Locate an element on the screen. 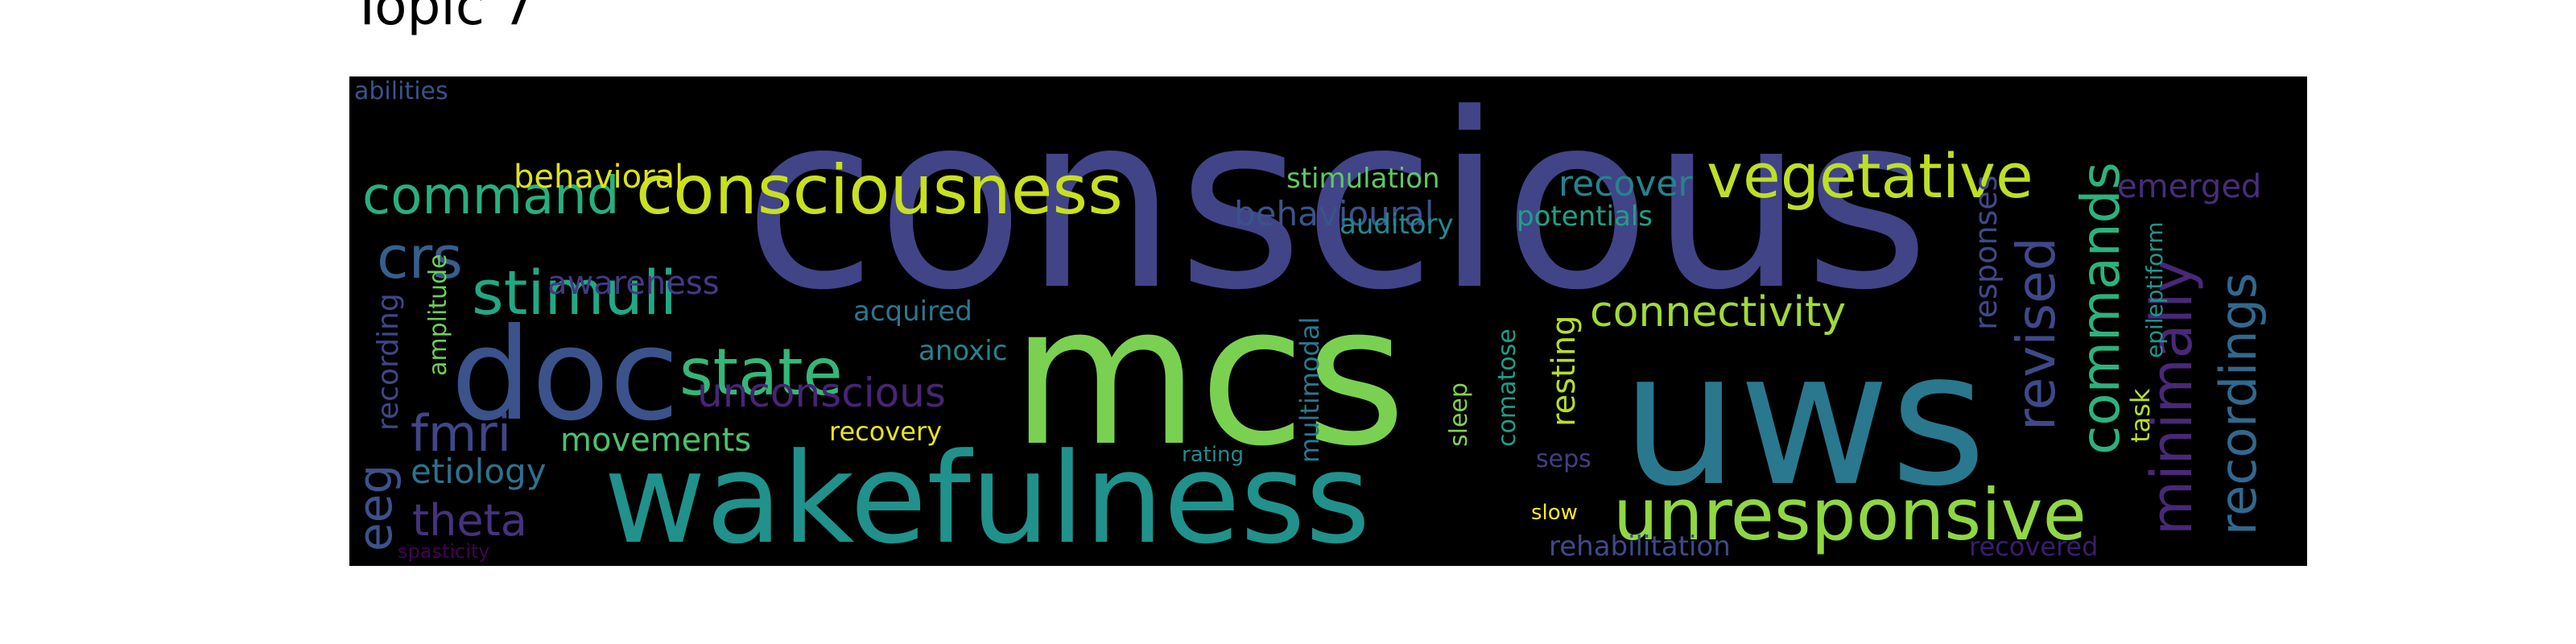 The width and height of the screenshot is (2576, 644). word-etiology: etiology is located at coordinates (479, 471).